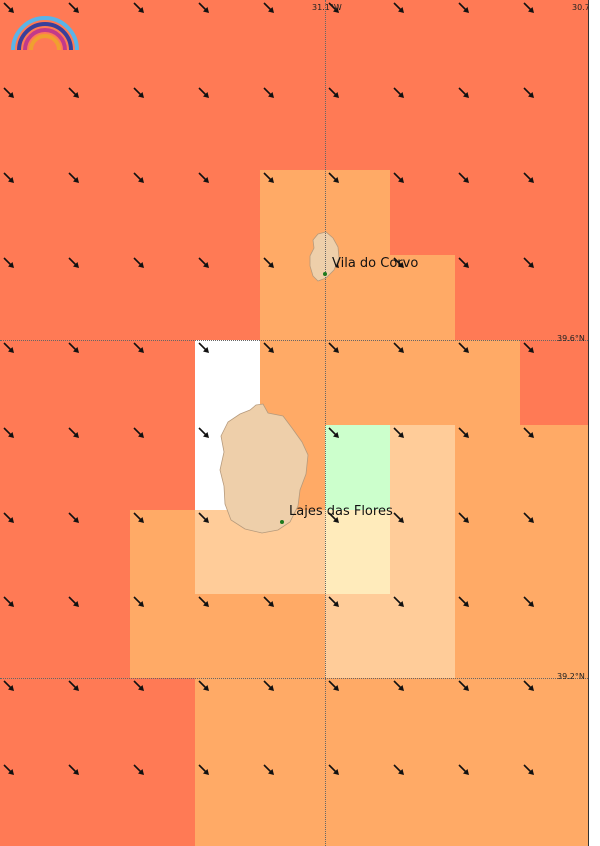 The height and width of the screenshot is (846, 600). What do you see at coordinates (325, 274) in the screenshot?
I see `town-dot-vila-do-corvo` at bounding box center [325, 274].